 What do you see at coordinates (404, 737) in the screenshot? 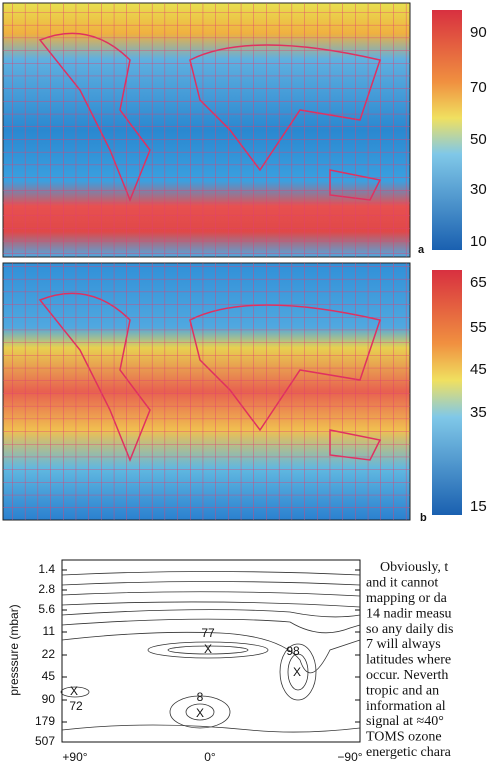
I see `text-line: TOMS ozone` at bounding box center [404, 737].